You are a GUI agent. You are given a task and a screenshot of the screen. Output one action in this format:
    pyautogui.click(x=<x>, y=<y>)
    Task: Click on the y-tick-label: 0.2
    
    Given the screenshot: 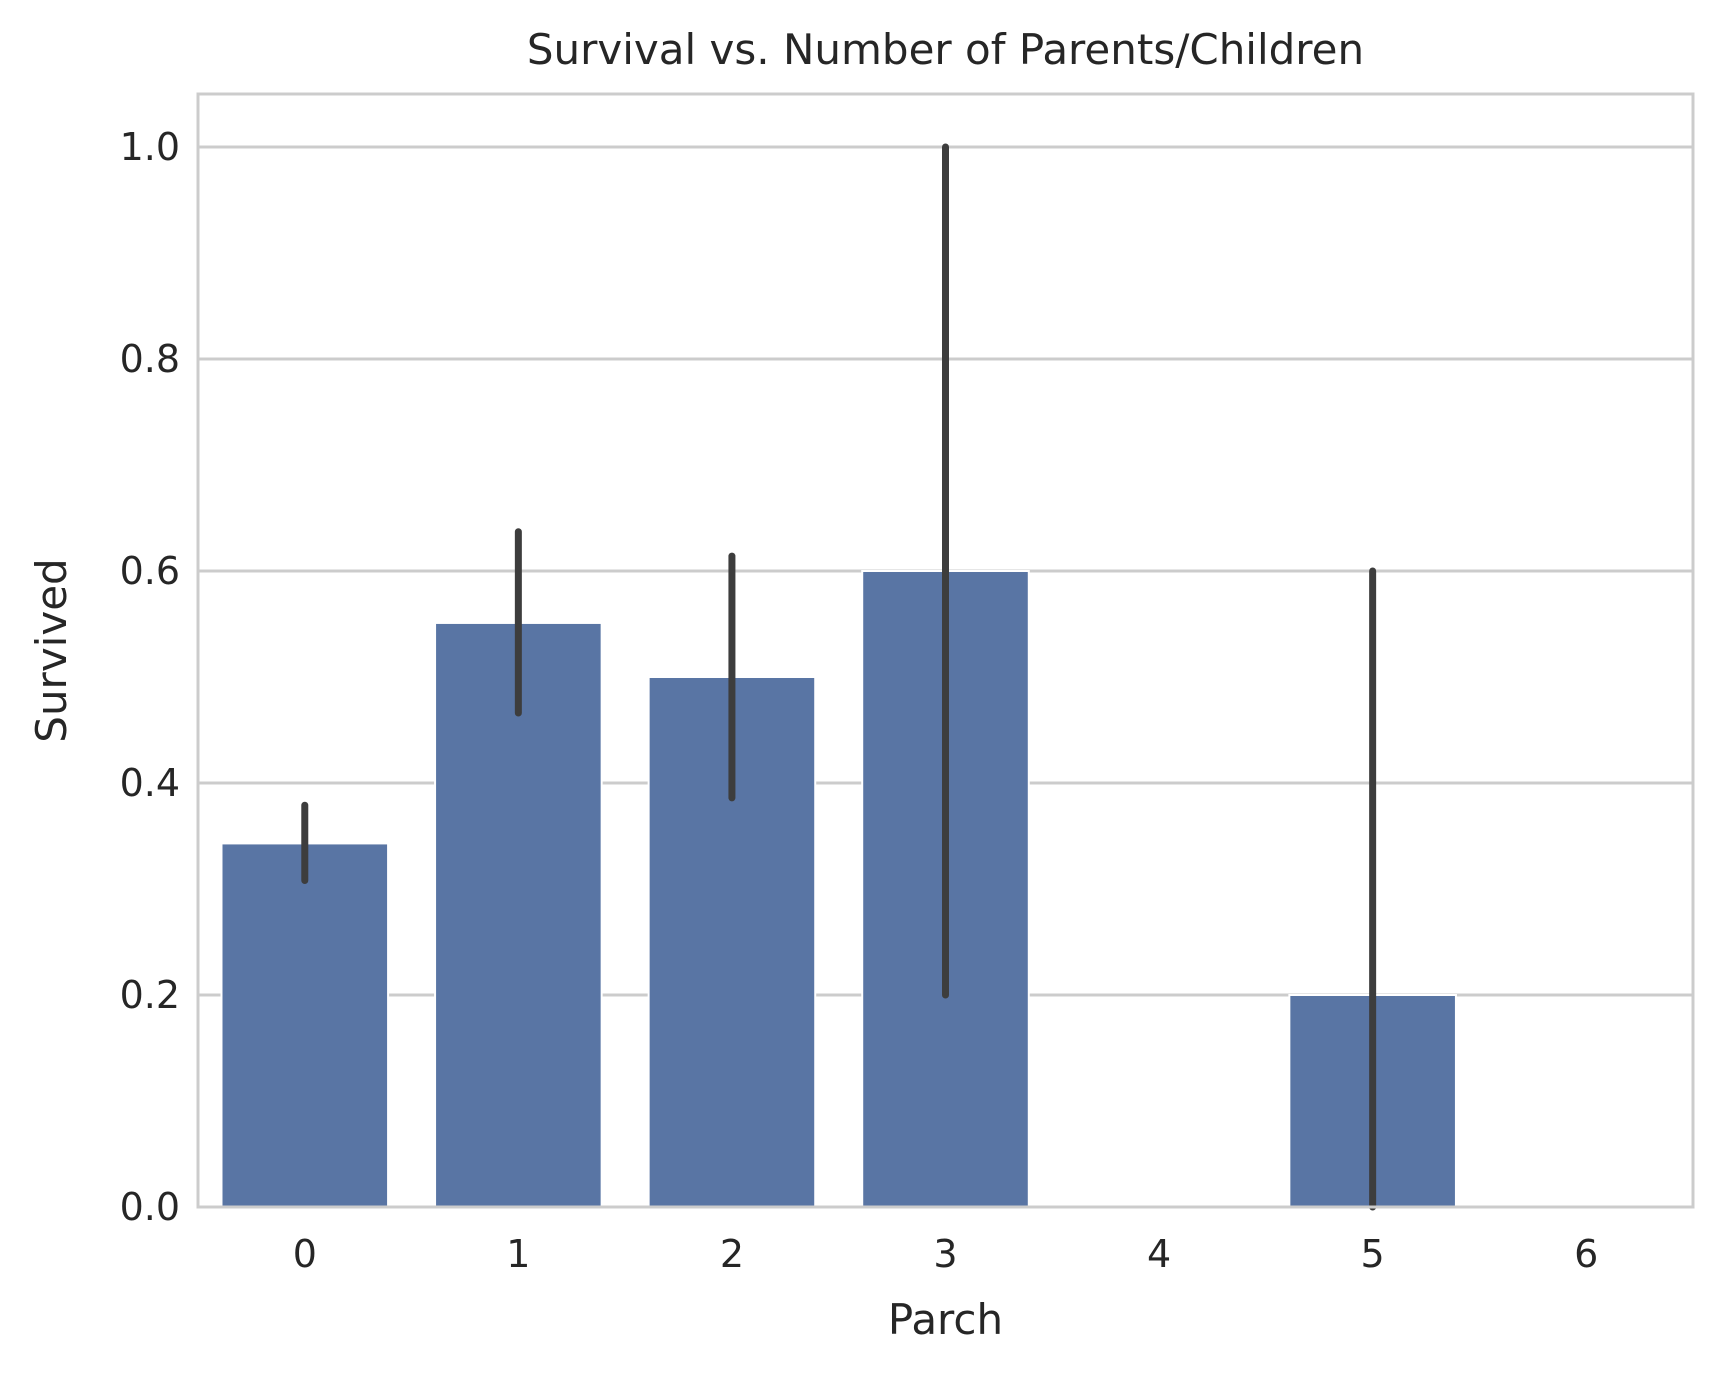 What is the action you would take?
    pyautogui.click(x=150, y=995)
    